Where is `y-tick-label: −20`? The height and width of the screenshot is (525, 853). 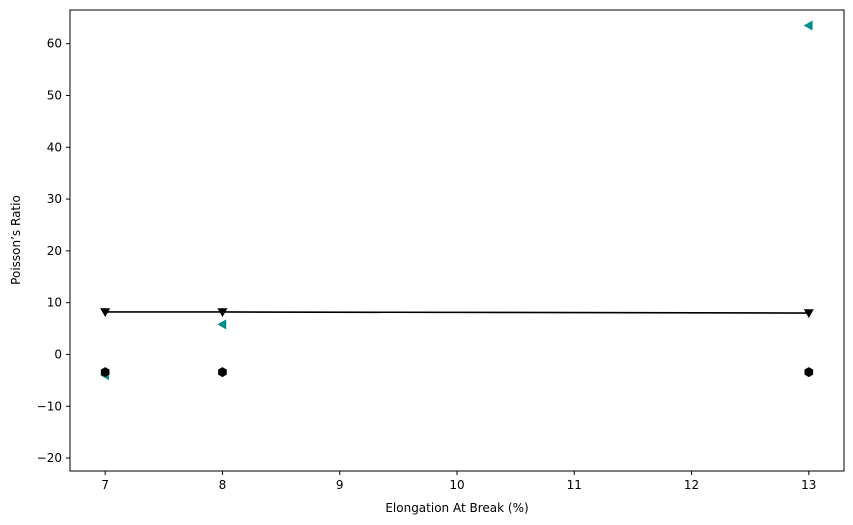
y-tick-label: −20 is located at coordinates (49, 458).